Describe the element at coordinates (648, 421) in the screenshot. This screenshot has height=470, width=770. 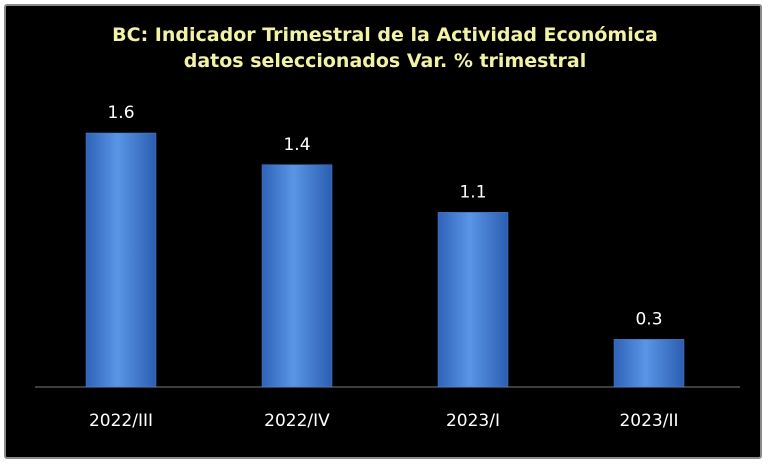
I see `x-tick-label: 2023/II` at that location.